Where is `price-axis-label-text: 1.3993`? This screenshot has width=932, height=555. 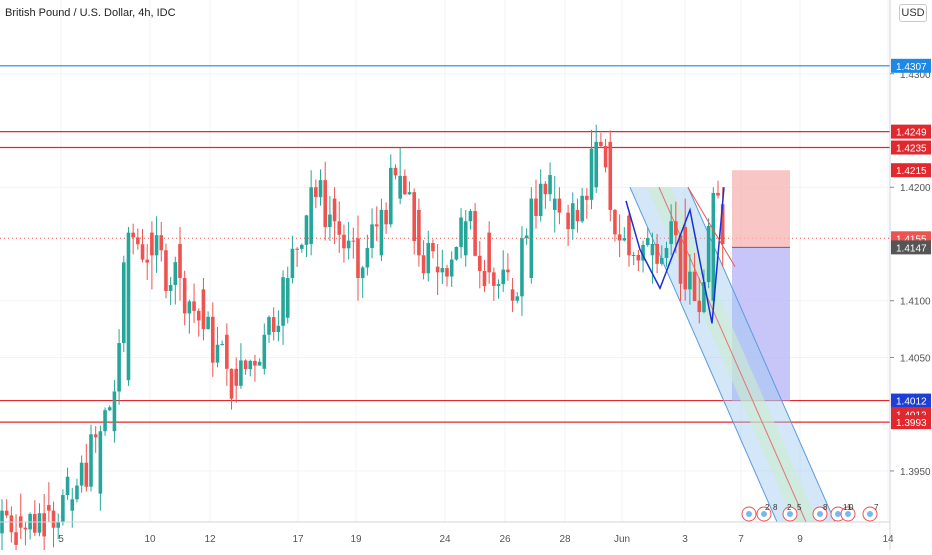 price-axis-label-text: 1.3993 is located at coordinates (911, 423).